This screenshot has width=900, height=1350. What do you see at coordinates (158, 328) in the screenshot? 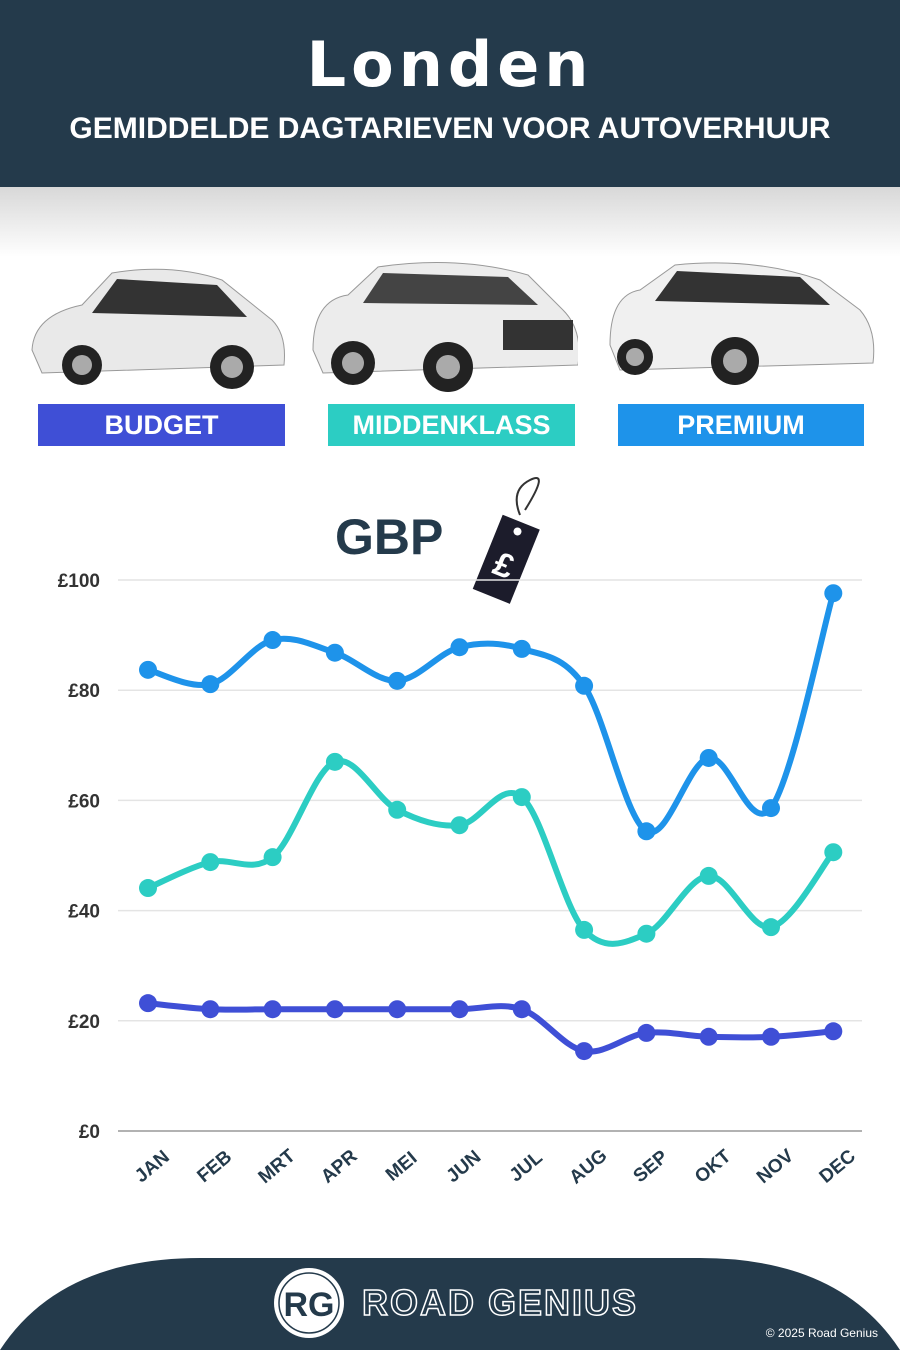
I see `budget-car-image` at bounding box center [158, 328].